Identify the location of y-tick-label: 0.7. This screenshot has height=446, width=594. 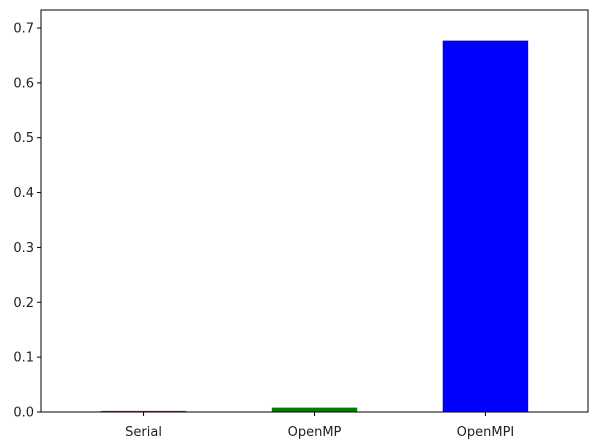
(23, 29).